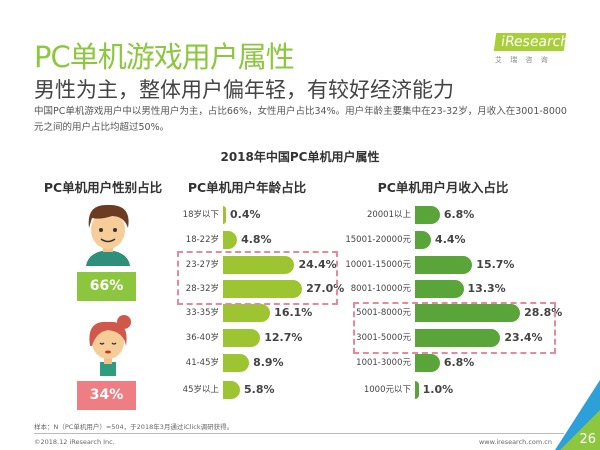  Describe the element at coordinates (299, 433) in the screenshot. I see `footer-divider` at that location.